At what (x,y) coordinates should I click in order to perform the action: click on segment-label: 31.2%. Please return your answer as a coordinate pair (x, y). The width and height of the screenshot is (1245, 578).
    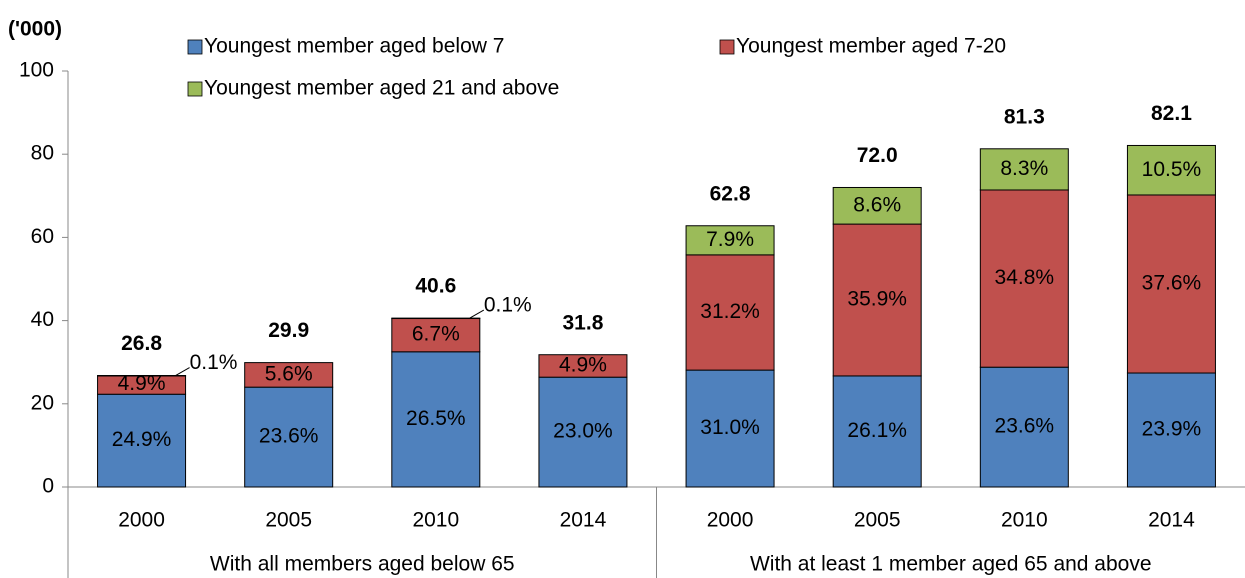
    Looking at the image, I should click on (730, 311).